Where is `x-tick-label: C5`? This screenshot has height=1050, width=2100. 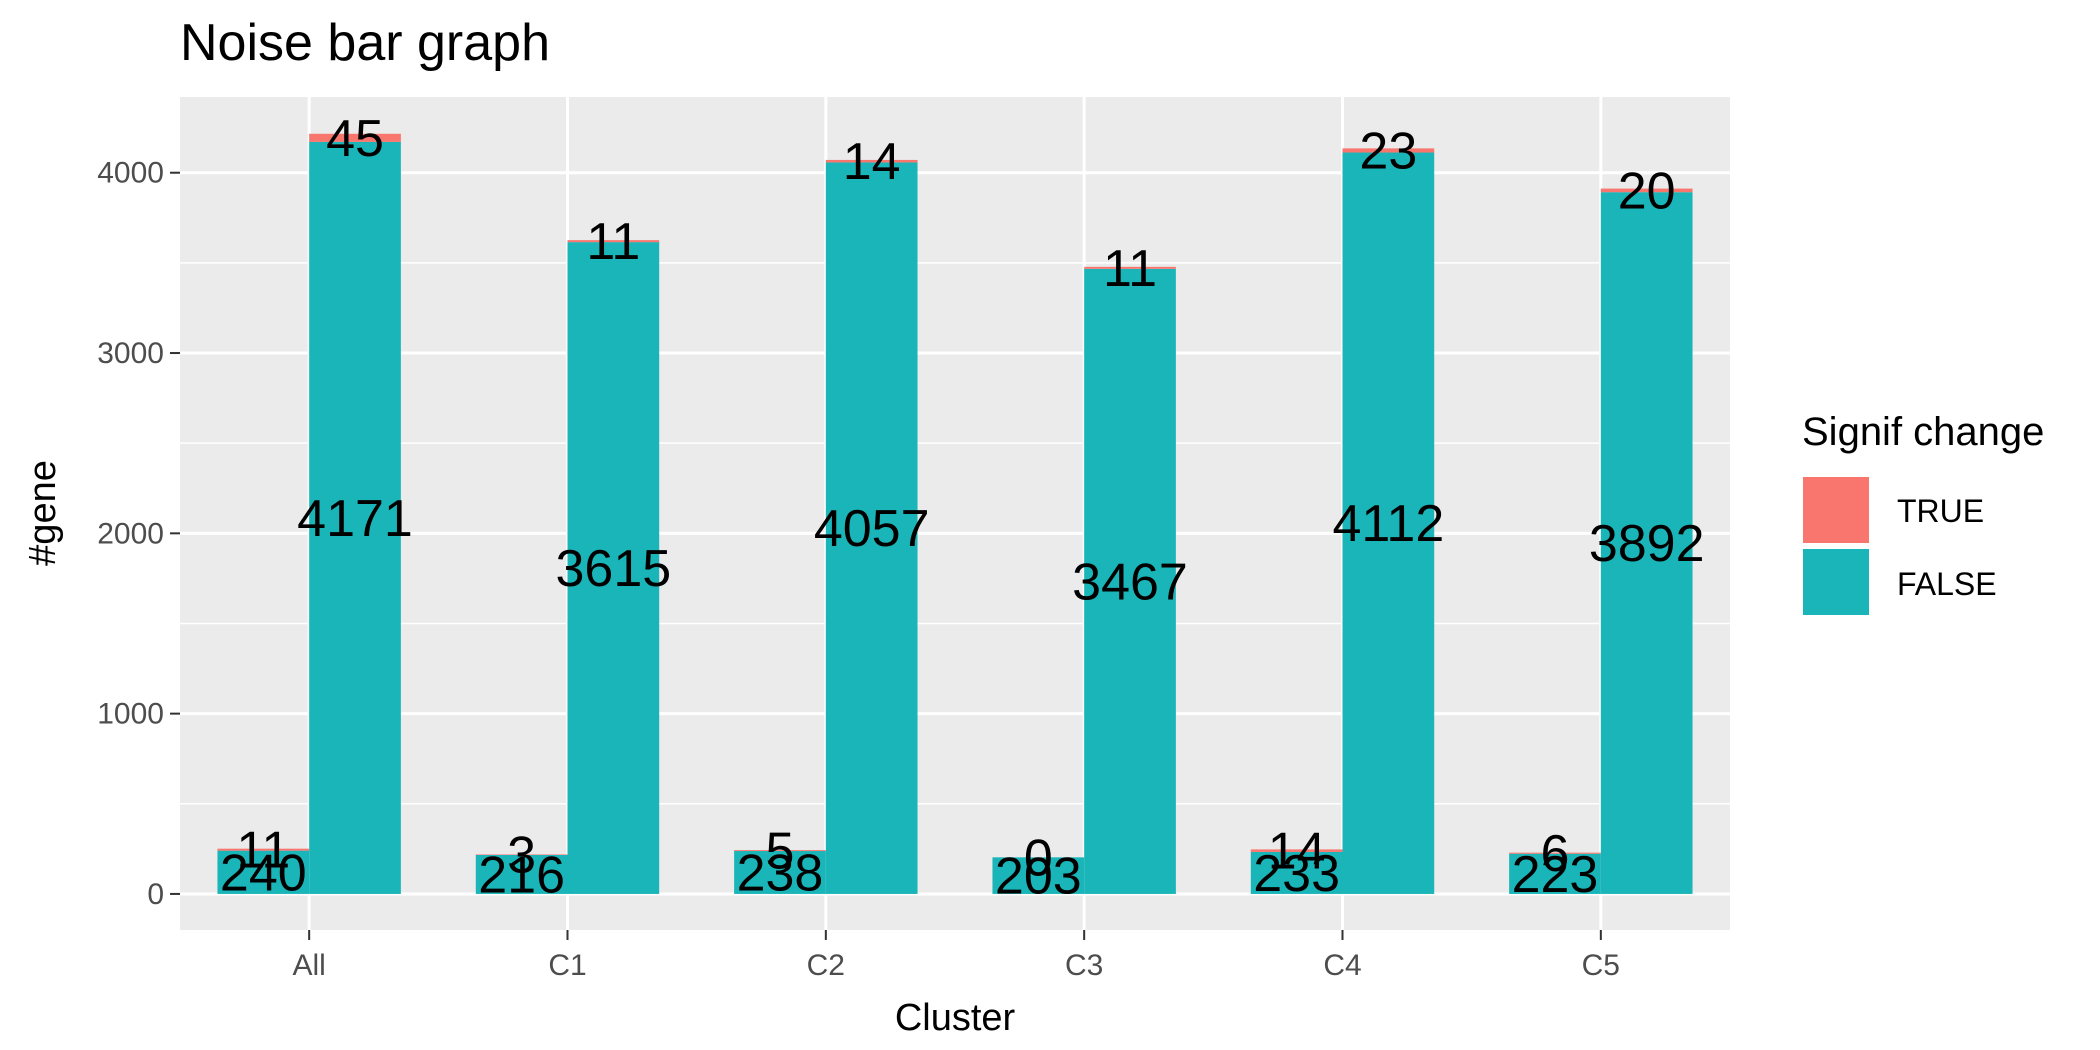
x-tick-label: C5 is located at coordinates (1601, 965).